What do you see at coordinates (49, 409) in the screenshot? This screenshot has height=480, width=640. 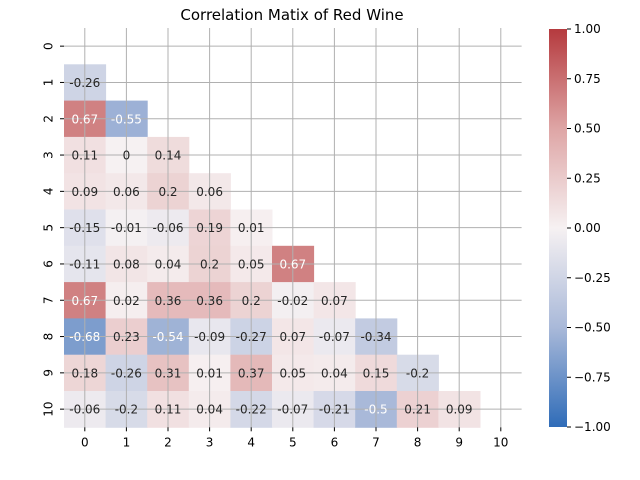 I see `y-tick-label: 10` at bounding box center [49, 409].